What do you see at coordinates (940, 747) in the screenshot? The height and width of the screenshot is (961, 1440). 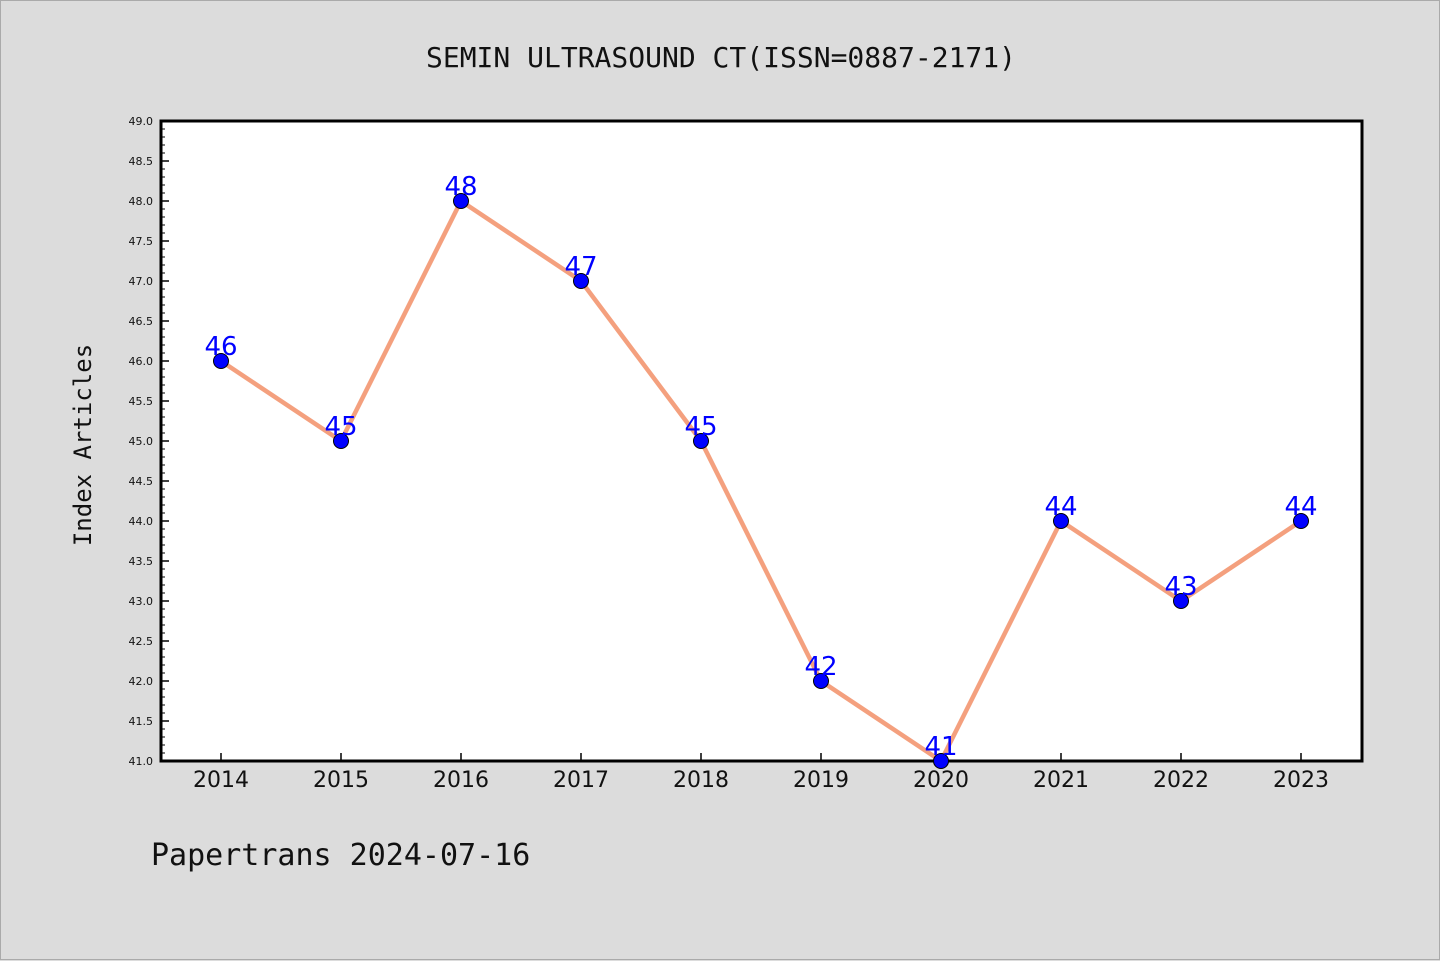 I see `data-label: 41` at bounding box center [940, 747].